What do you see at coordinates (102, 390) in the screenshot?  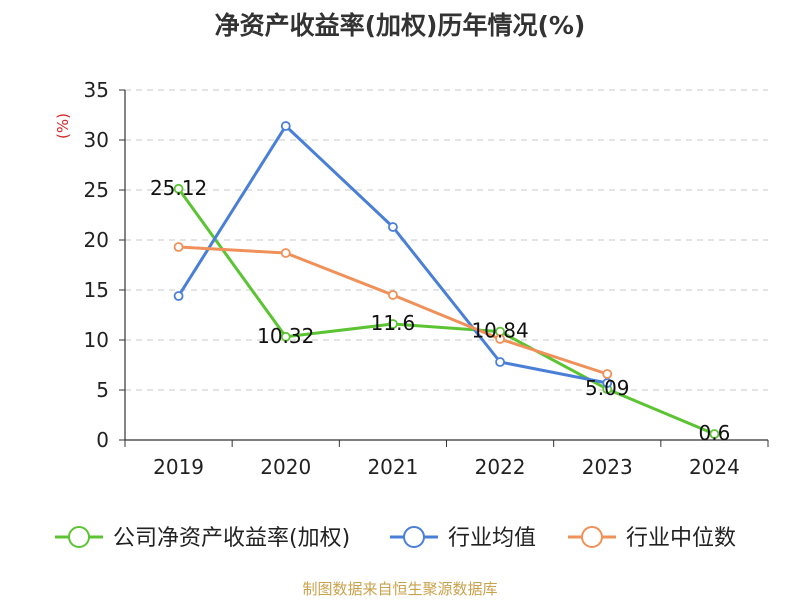 I see `y-tick-label: 5` at bounding box center [102, 390].